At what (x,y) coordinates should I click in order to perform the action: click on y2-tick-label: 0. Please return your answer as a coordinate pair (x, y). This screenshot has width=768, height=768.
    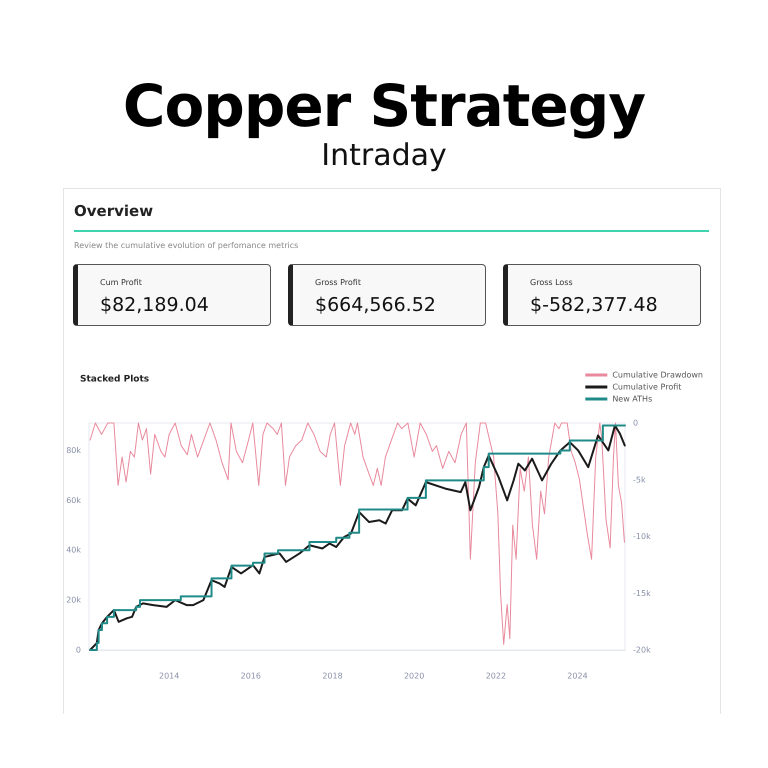
    Looking at the image, I should click on (635, 423).